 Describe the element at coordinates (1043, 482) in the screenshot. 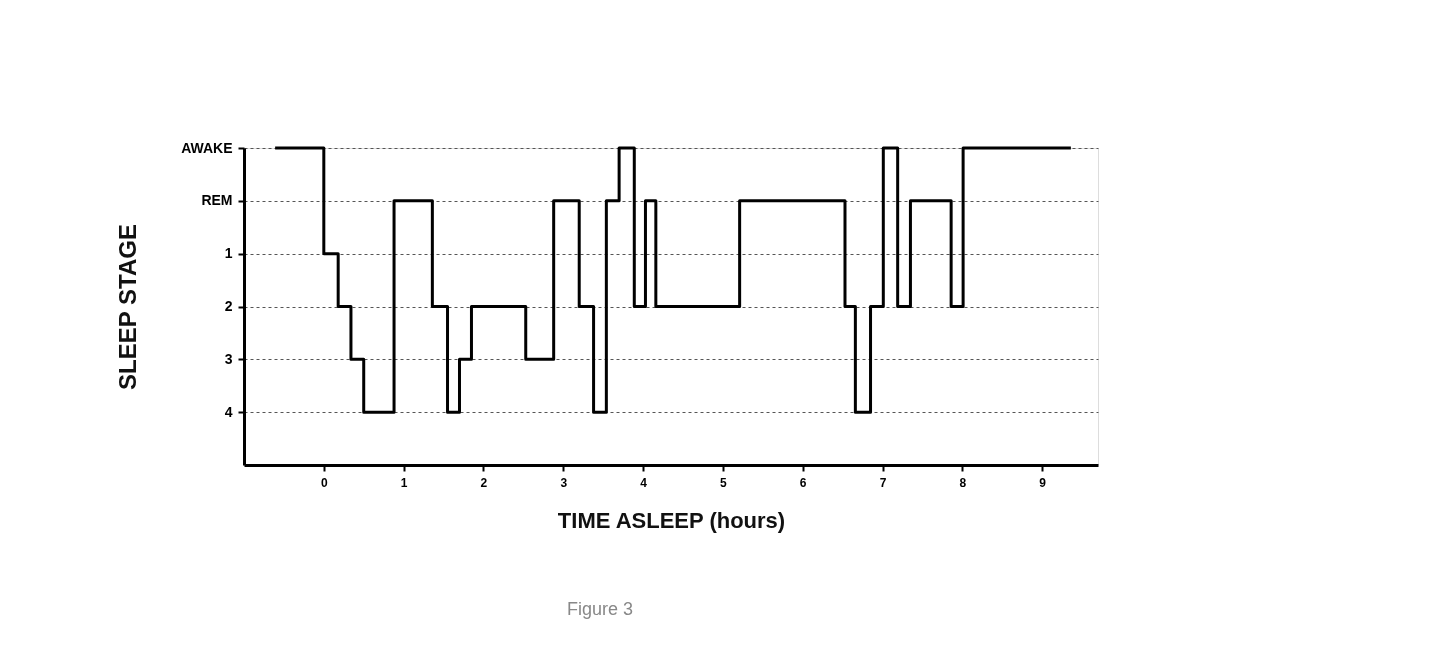

I see `x-tick-label: 9` at that location.